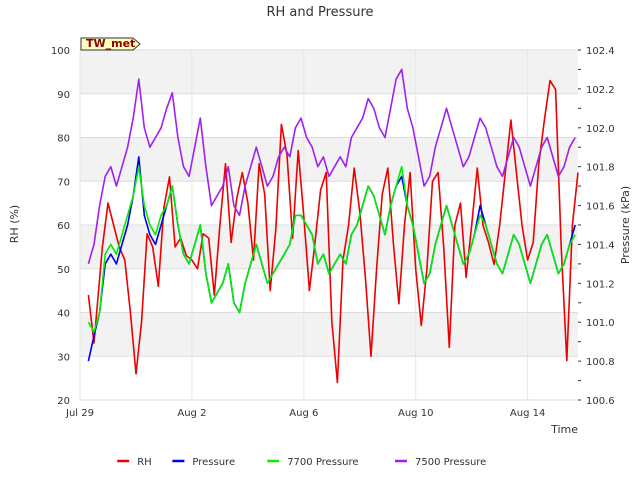 This screenshot has width=640, height=484. Describe the element at coordinates (60, 51) in the screenshot. I see `y-left-tick-label: 100` at that location.